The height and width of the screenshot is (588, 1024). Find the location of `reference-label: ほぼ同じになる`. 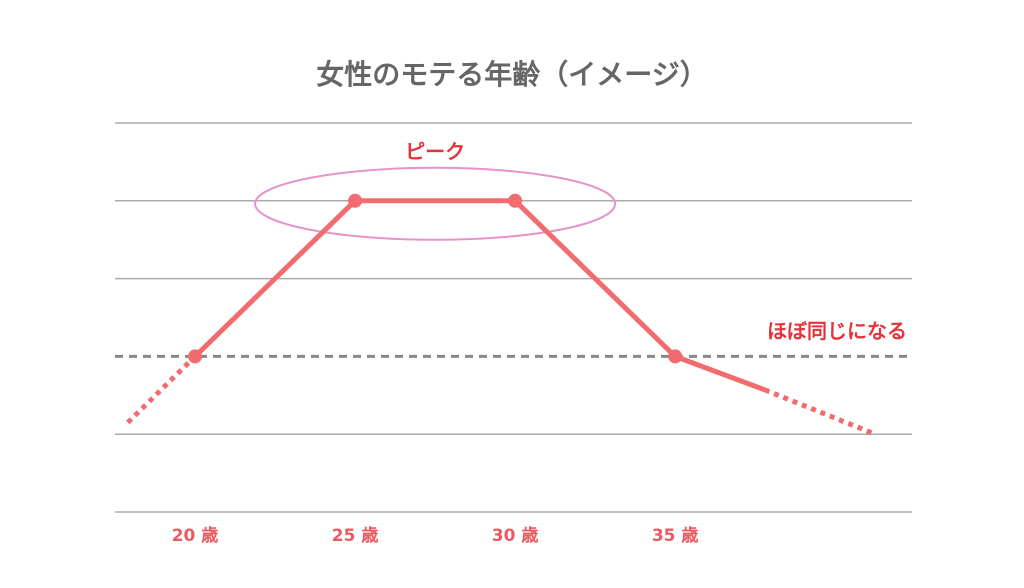

reference-label: ほぼ同じになる is located at coordinates (837, 331).